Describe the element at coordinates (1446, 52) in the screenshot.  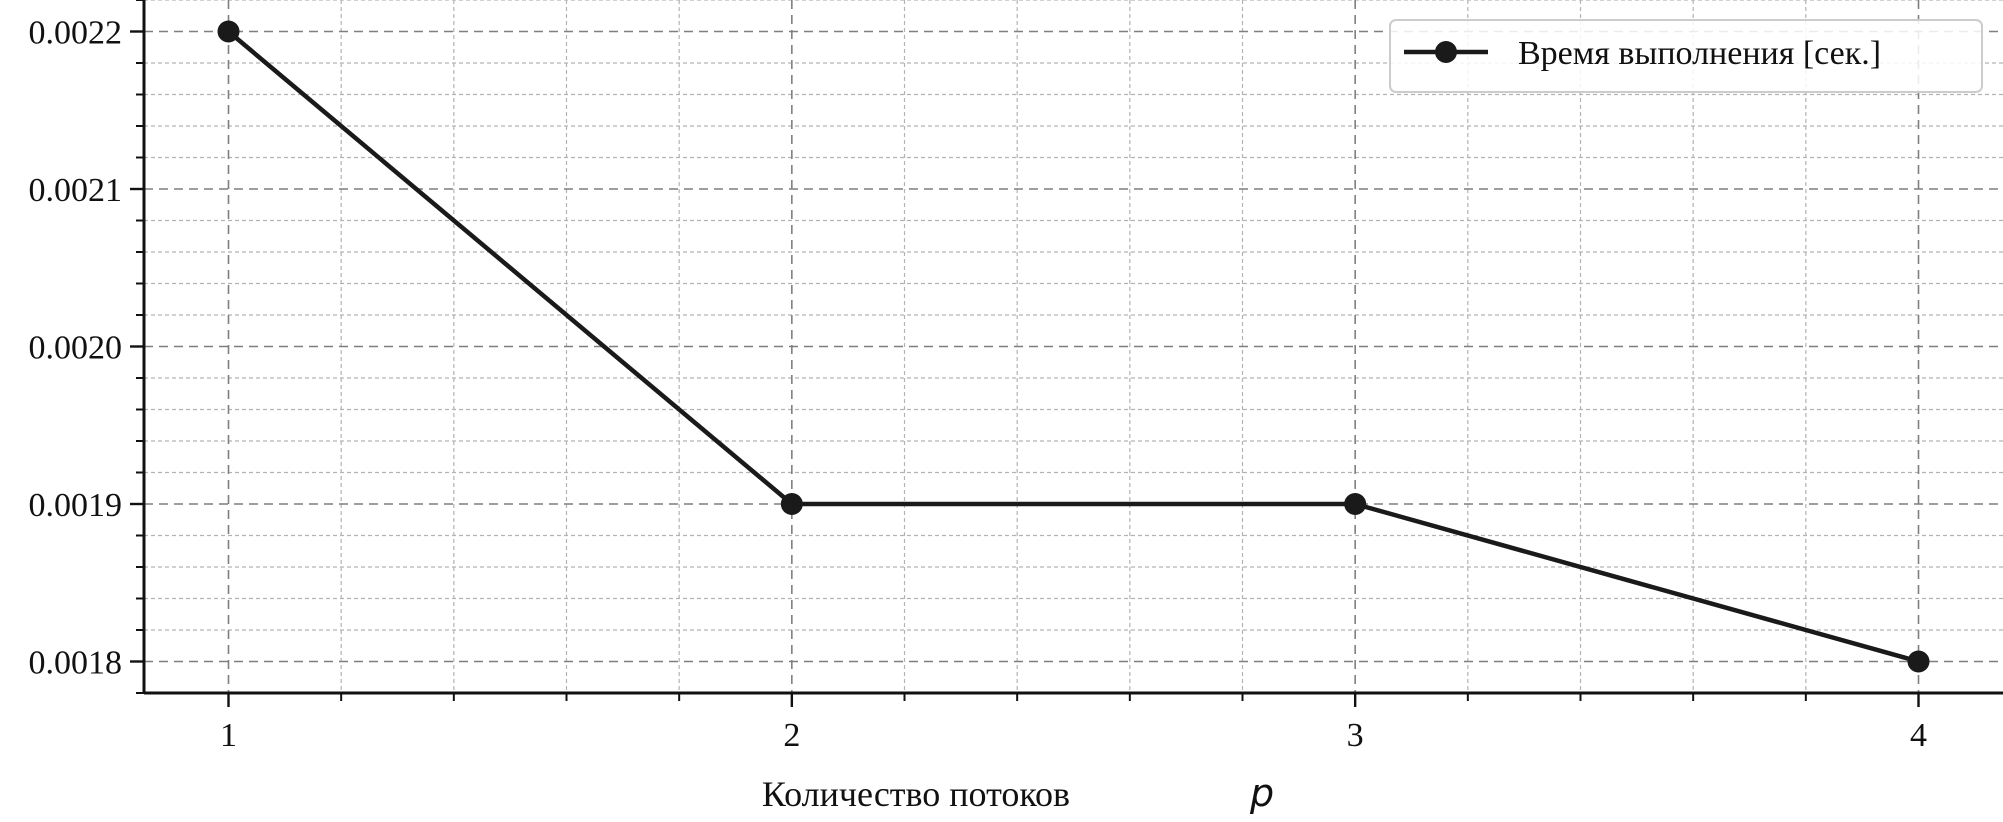
I see `legend-marker-swatch` at that location.